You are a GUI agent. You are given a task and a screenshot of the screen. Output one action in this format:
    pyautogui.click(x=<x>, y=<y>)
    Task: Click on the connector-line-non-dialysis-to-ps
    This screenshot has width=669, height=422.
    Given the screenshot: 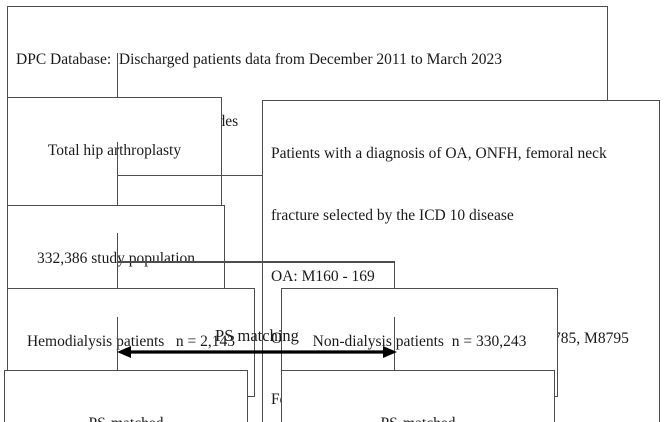 What is the action you would take?
    pyautogui.click(x=394, y=343)
    